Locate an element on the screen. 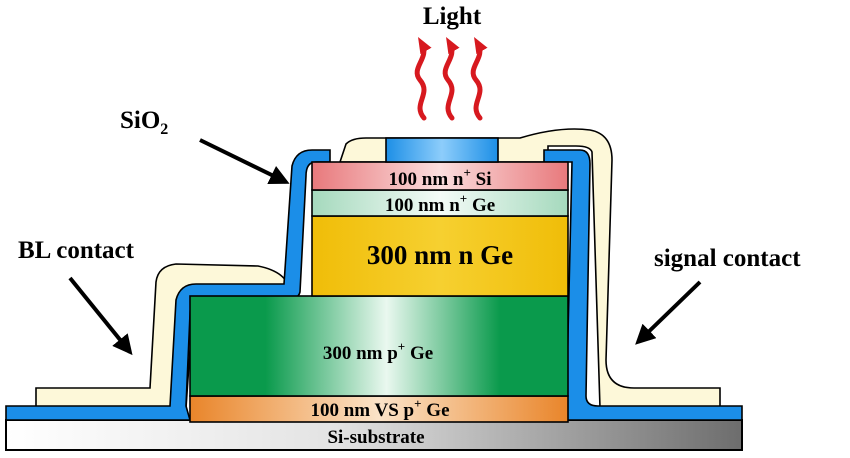 The image size is (850, 458). light-emission-arrows is located at coordinates (451, 79).